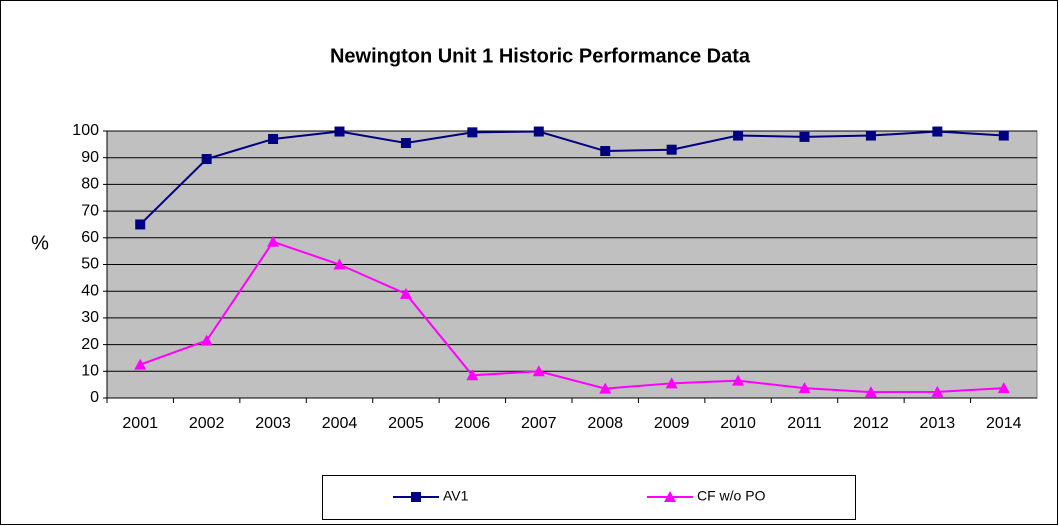 Image resolution: width=1059 pixels, height=526 pixels. I want to click on y-tick-label: 20, so click(90, 344).